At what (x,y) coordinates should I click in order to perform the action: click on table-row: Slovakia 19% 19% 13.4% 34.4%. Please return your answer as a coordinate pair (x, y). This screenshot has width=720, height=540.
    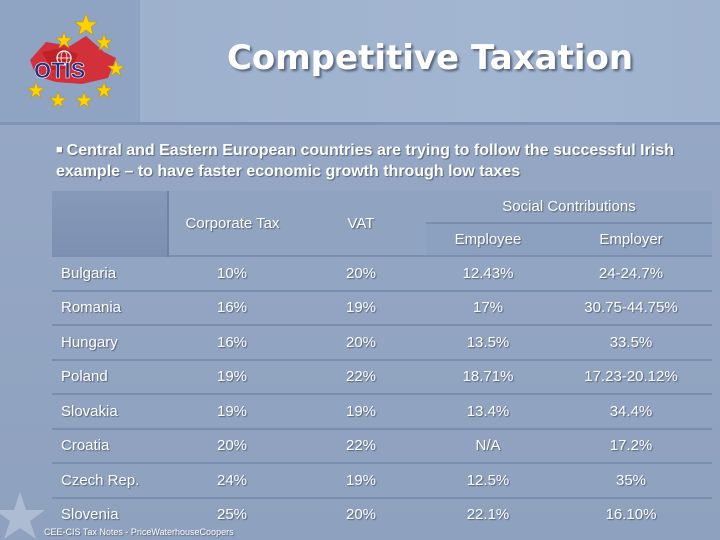
    Looking at the image, I should click on (382, 411).